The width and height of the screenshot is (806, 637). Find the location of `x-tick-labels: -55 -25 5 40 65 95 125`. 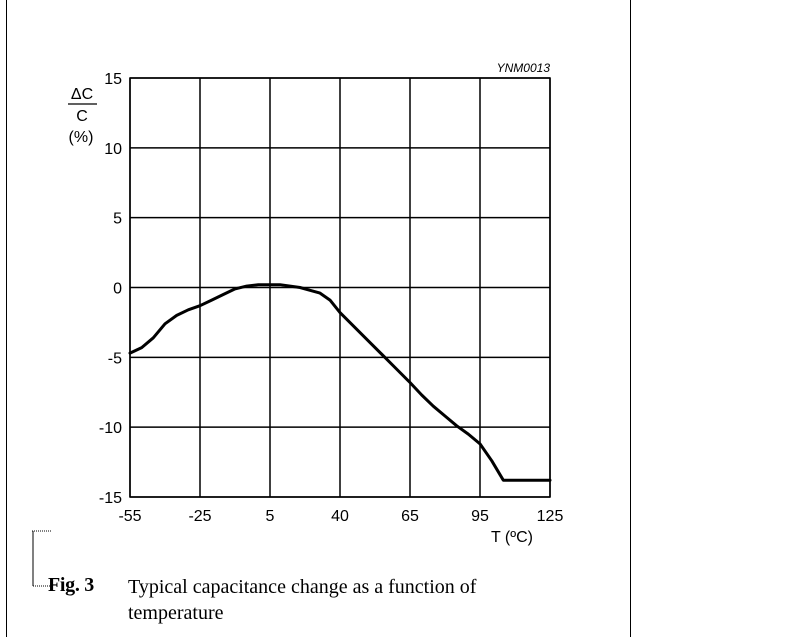

x-tick-labels: -55 -25 5 40 65 95 125 is located at coordinates (340, 516).